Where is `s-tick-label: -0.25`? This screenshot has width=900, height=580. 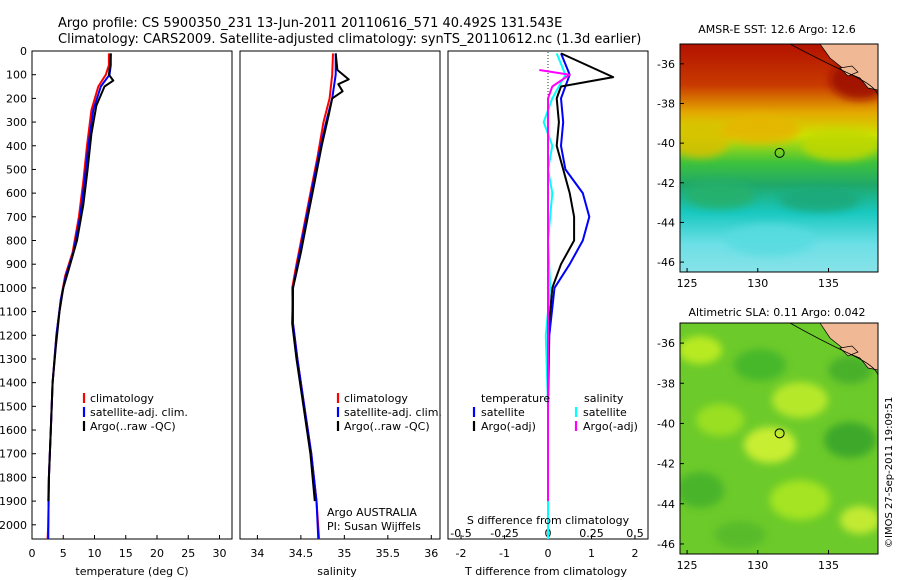 s-tick-label: -0.25 is located at coordinates (504, 533).